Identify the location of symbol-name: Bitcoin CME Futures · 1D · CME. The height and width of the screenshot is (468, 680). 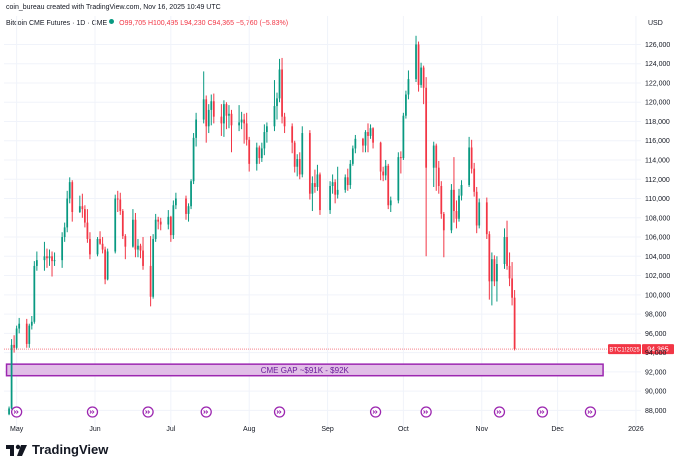
(57, 23).